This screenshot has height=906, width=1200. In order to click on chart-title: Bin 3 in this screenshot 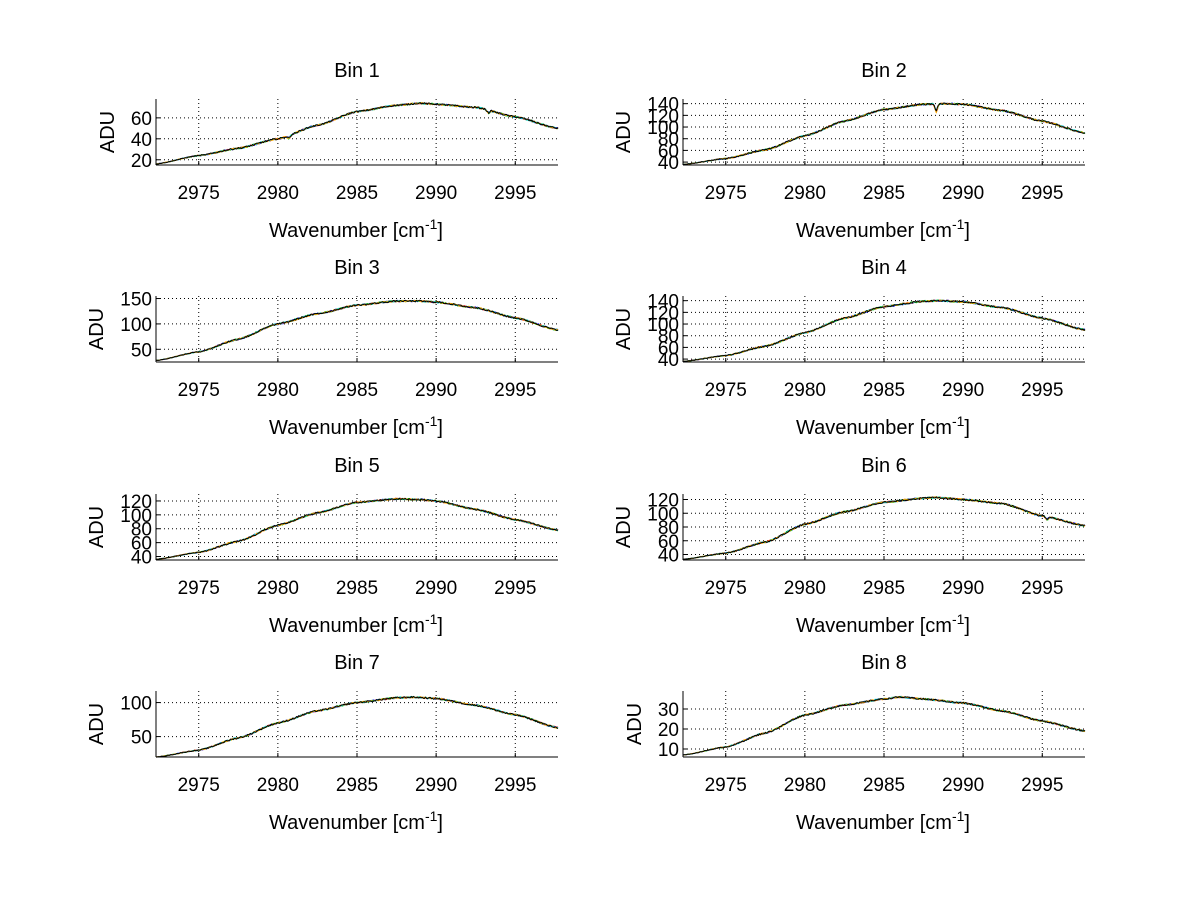, I will do `click(357, 268)`.